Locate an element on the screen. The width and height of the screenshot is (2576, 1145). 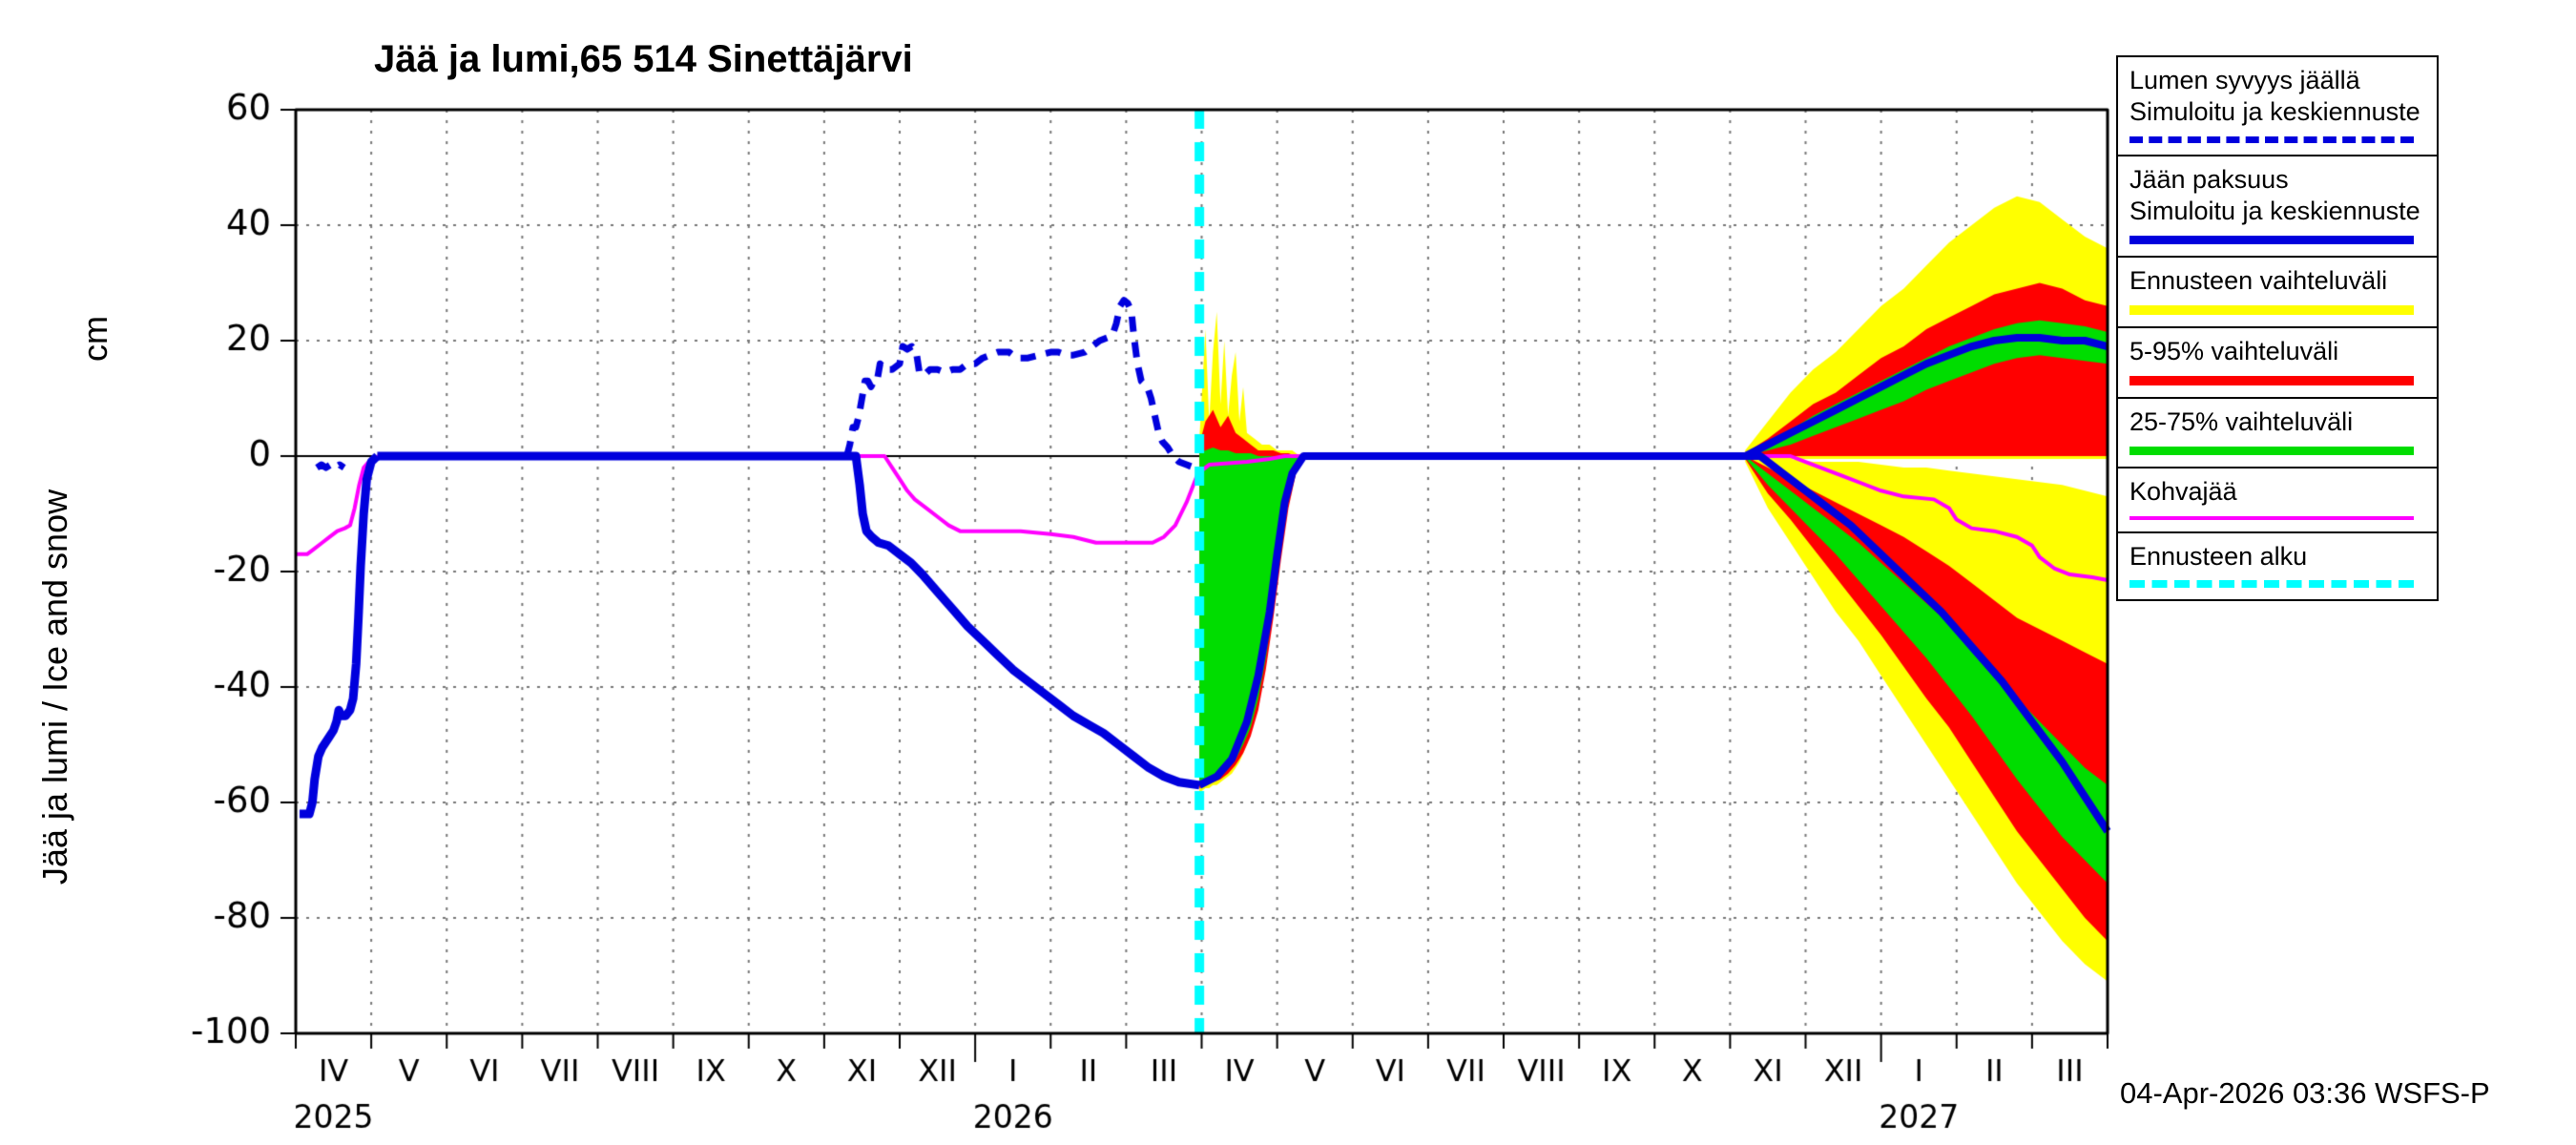
legend-item: Jään paksuus Simuloitu ja keskiennuste is located at coordinates (2277, 206).